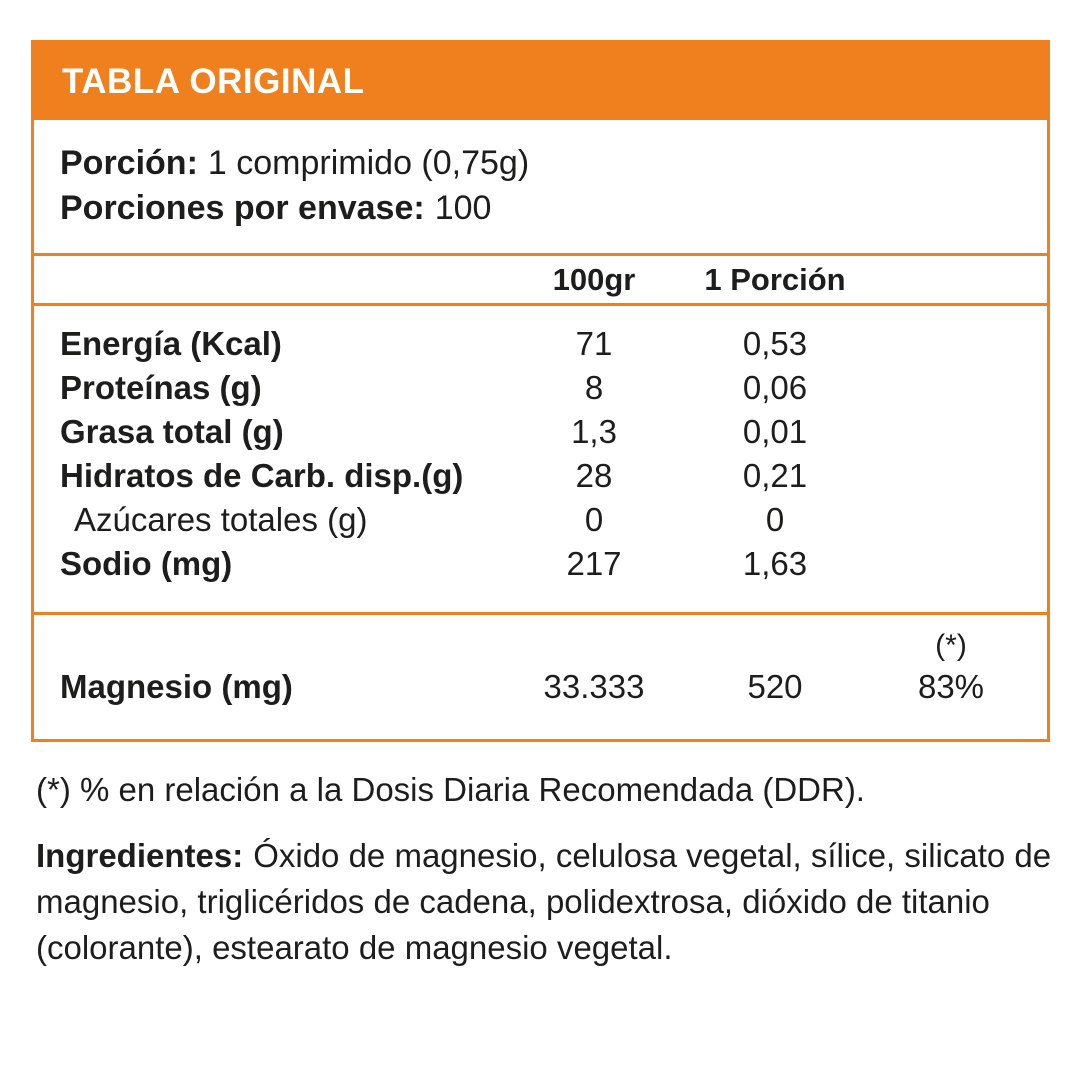  Describe the element at coordinates (540, 388) in the screenshot. I see `nutrient-row: Proteínas (g) 8 0,06` at that location.